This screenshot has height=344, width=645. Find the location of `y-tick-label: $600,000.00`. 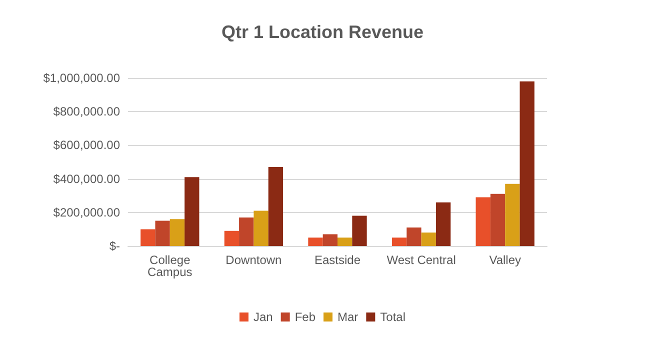

y-tick-label: $600,000.00 is located at coordinates (86, 145).